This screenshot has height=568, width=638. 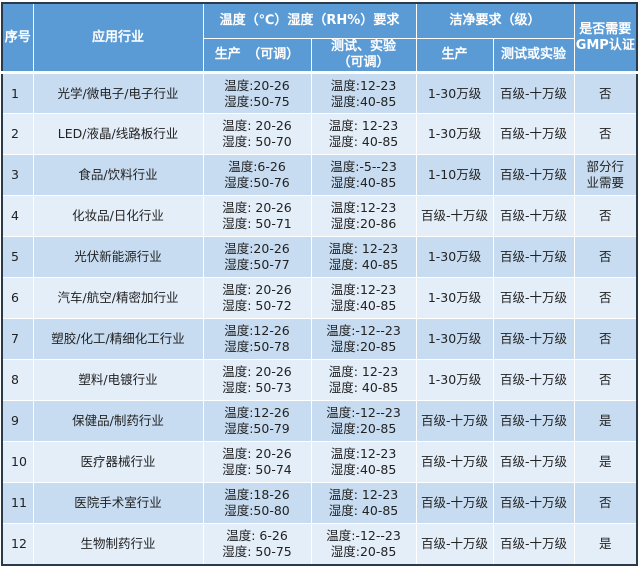 What do you see at coordinates (118, 462) in the screenshot?
I see `cell-industry: 医疗器械行业` at bounding box center [118, 462].